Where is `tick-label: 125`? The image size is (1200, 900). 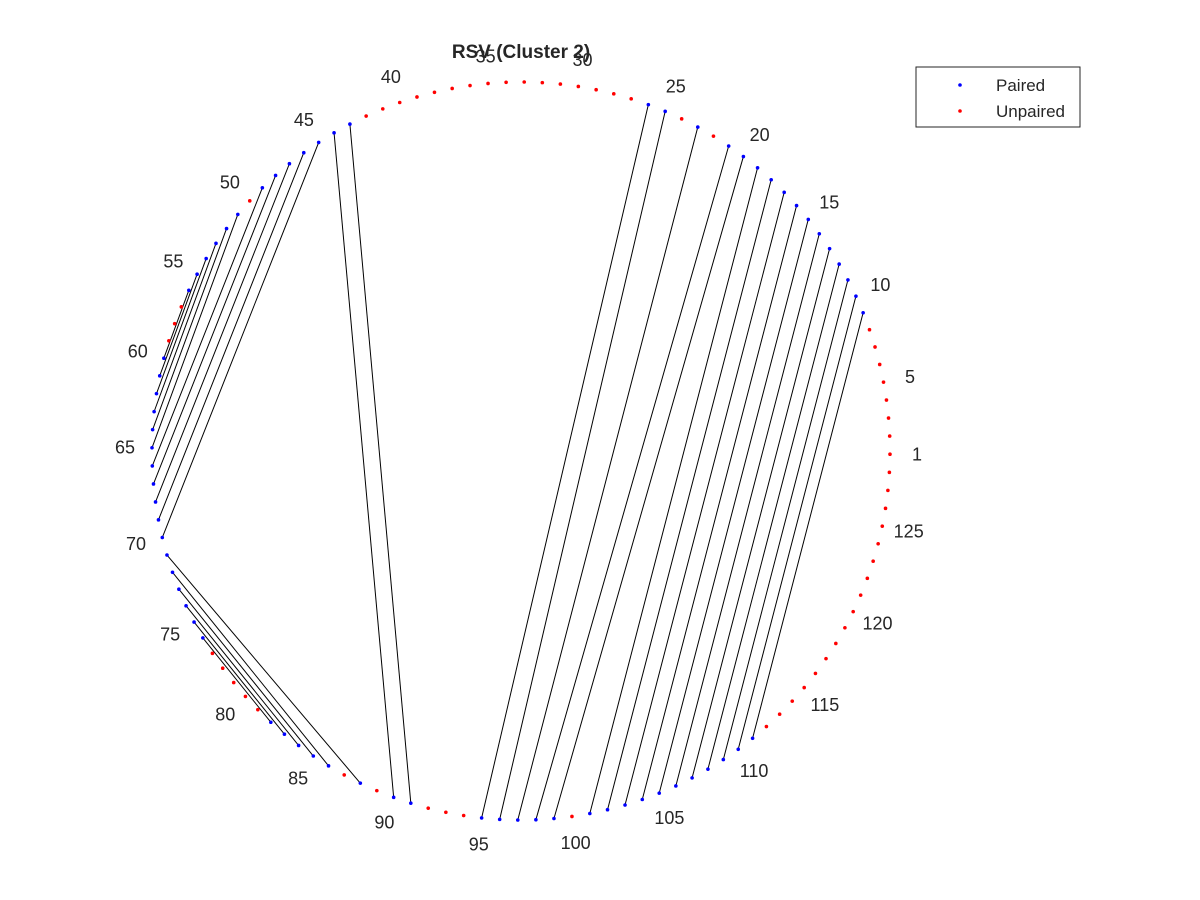
tick-label: 125 is located at coordinates (909, 532).